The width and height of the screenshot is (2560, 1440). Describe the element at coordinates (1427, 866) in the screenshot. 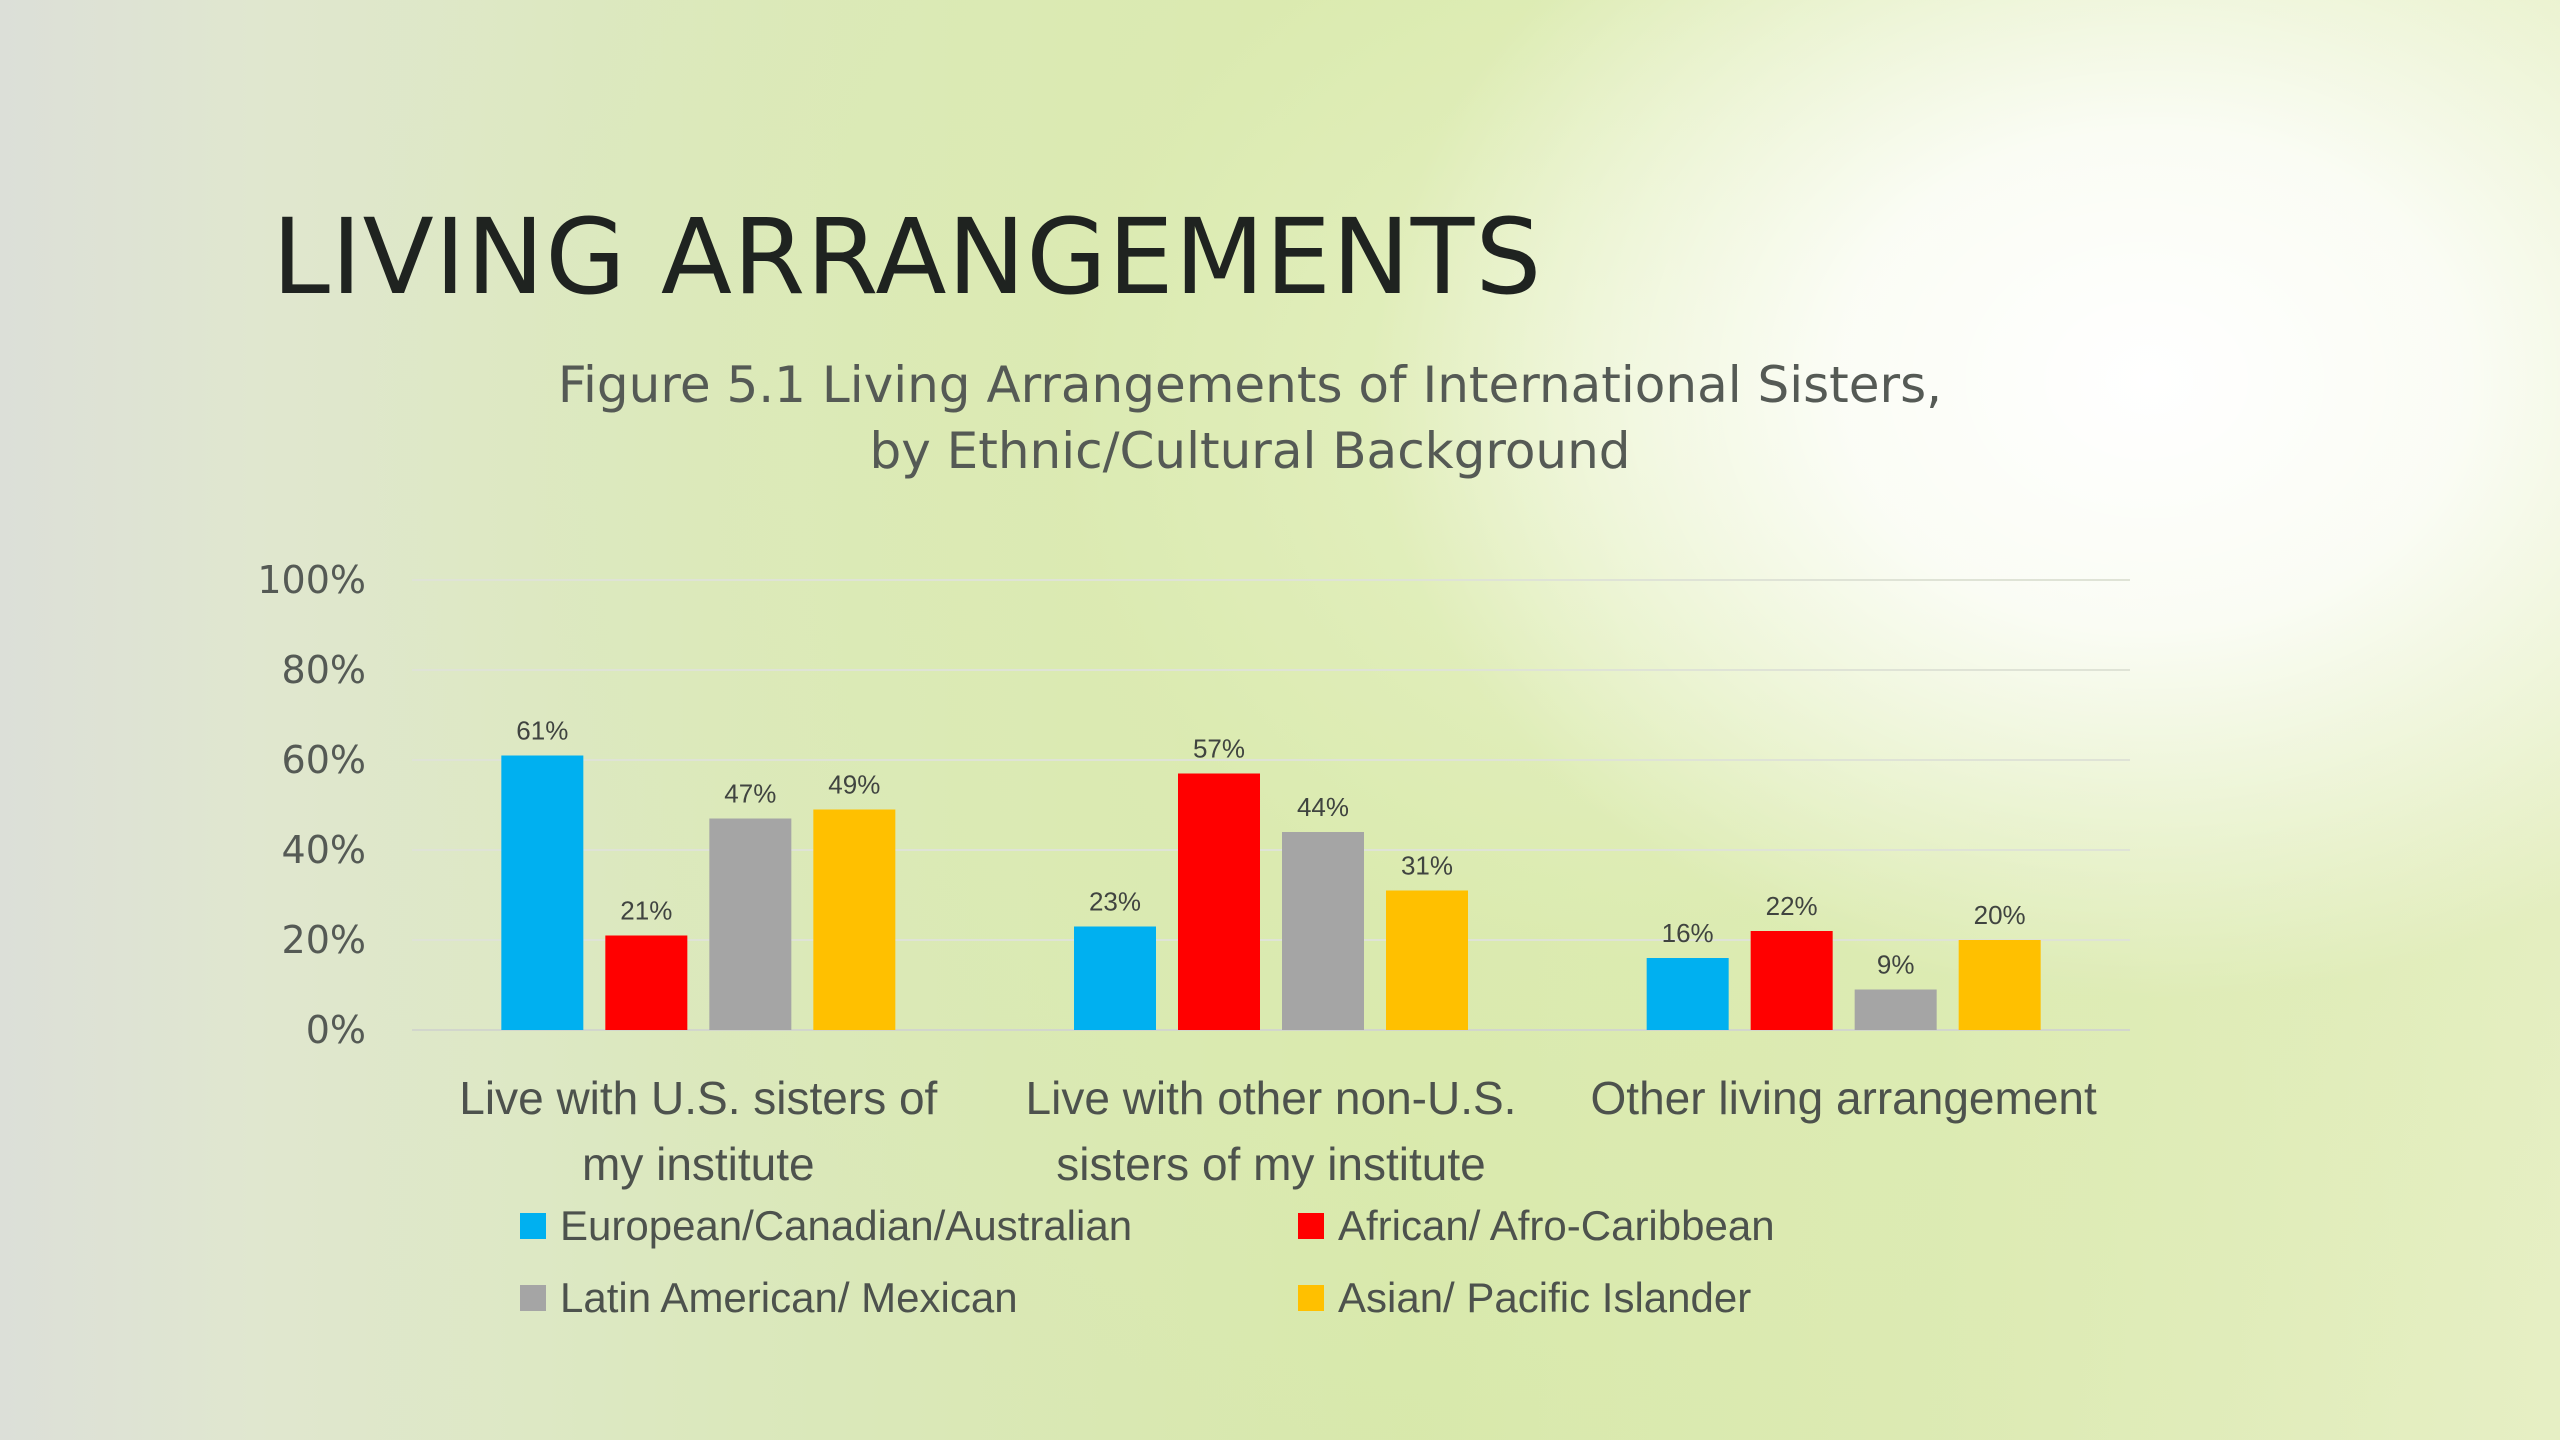

I see `data-label: 31%` at that location.